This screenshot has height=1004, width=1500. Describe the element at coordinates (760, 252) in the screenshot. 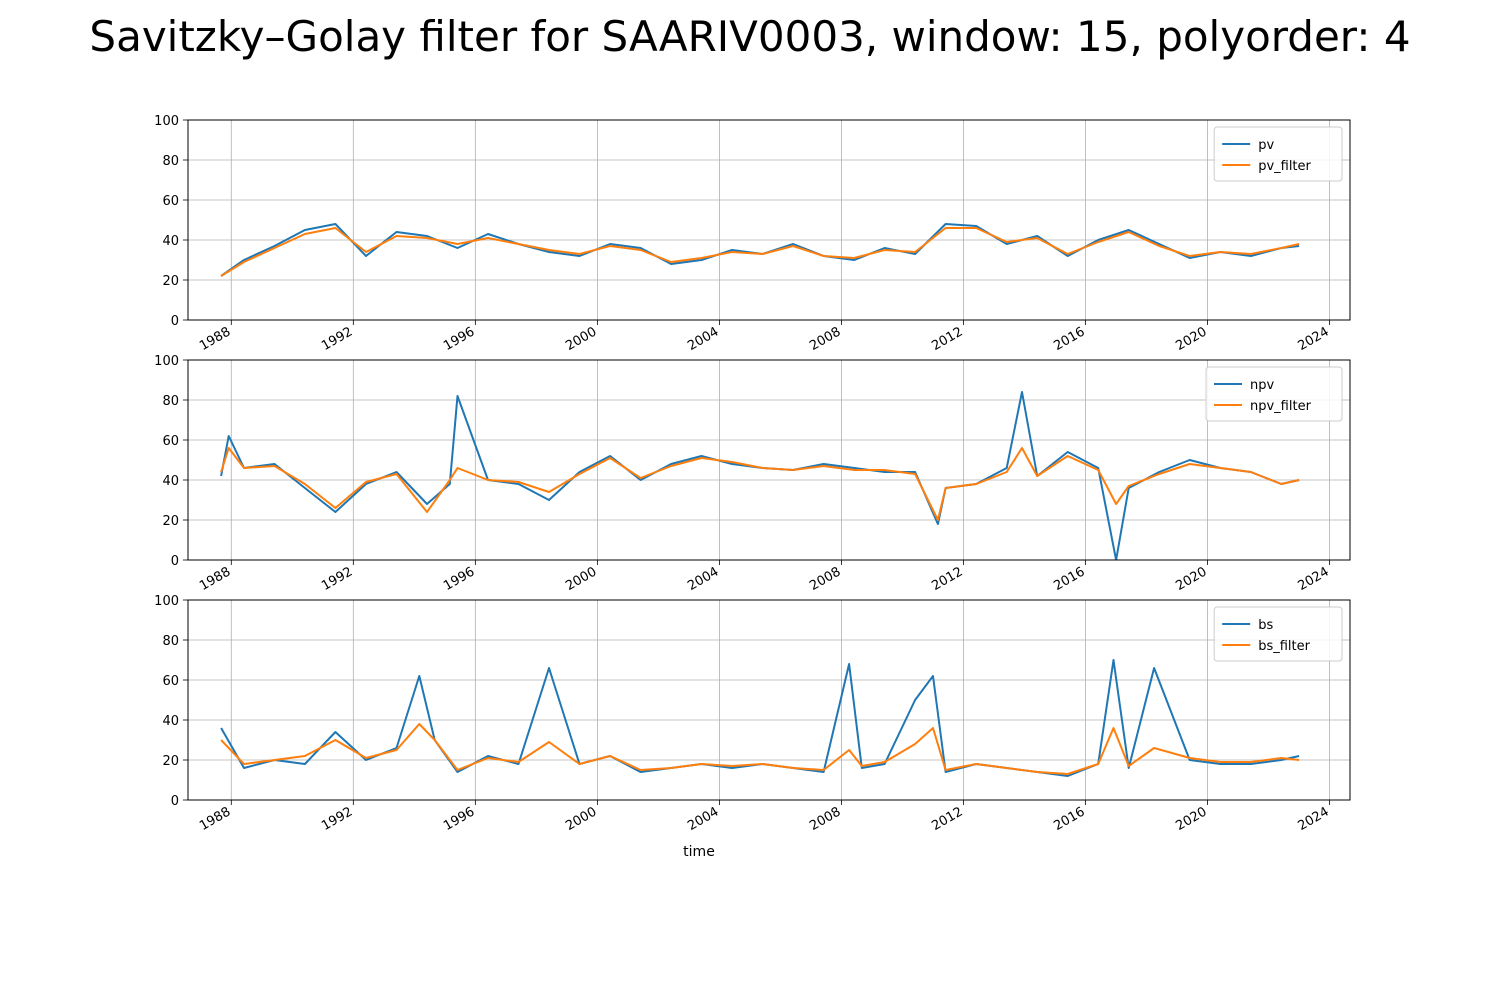

I see `series-line-pv_filter` at that location.